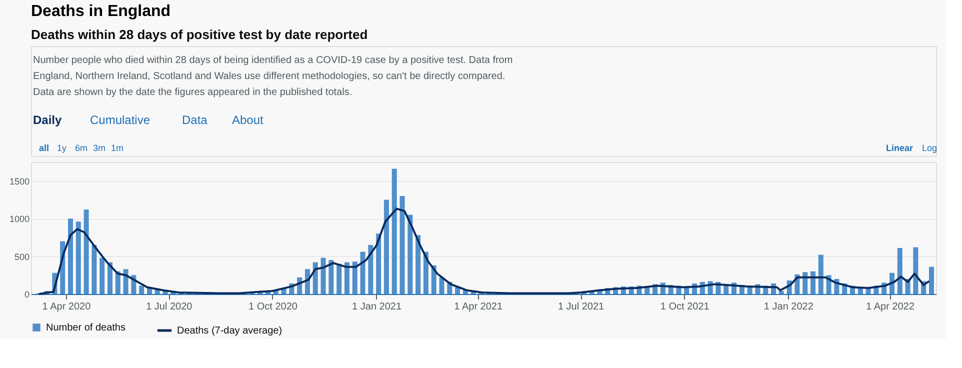  I want to click on chart-title: Deaths in England, so click(101, 11).